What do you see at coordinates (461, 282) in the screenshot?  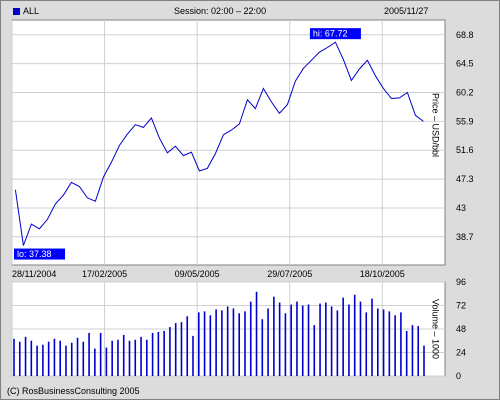 I see `volume-tick-label: 96` at bounding box center [461, 282].